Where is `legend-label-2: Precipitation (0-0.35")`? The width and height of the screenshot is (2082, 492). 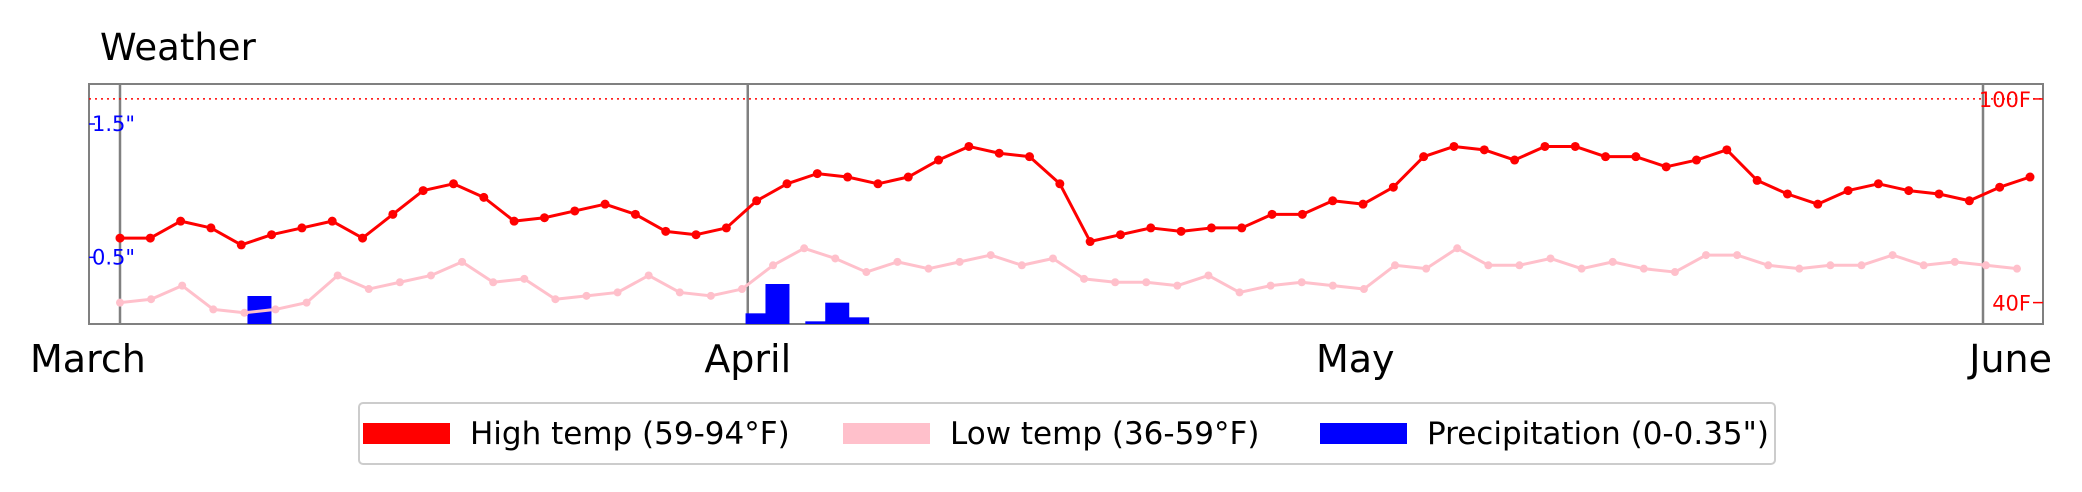
legend-label-2: Precipitation (0-0.35") is located at coordinates (1598, 434).